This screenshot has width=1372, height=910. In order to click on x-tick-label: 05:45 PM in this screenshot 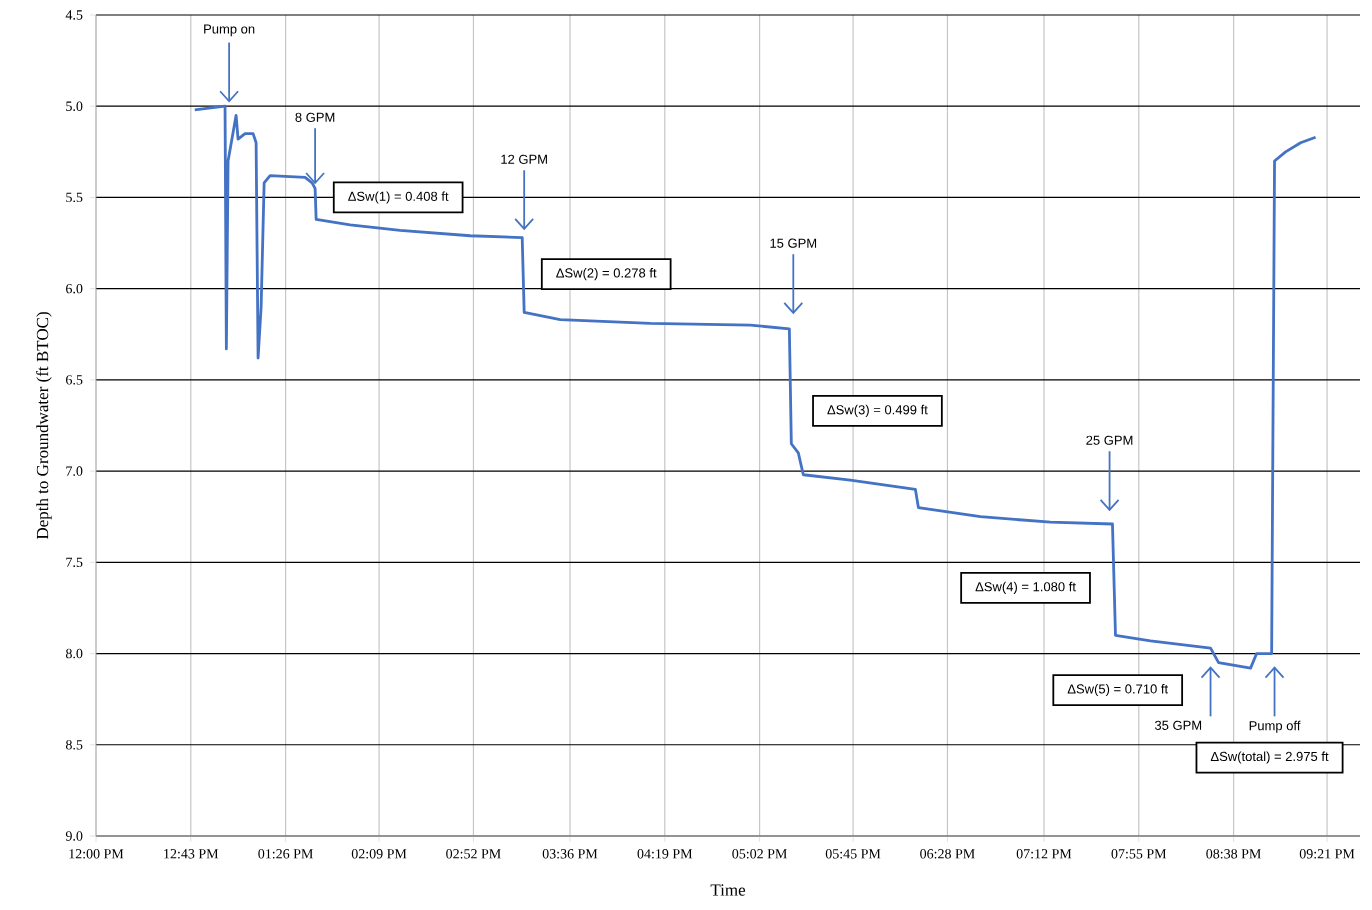, I will do `click(853, 854)`.